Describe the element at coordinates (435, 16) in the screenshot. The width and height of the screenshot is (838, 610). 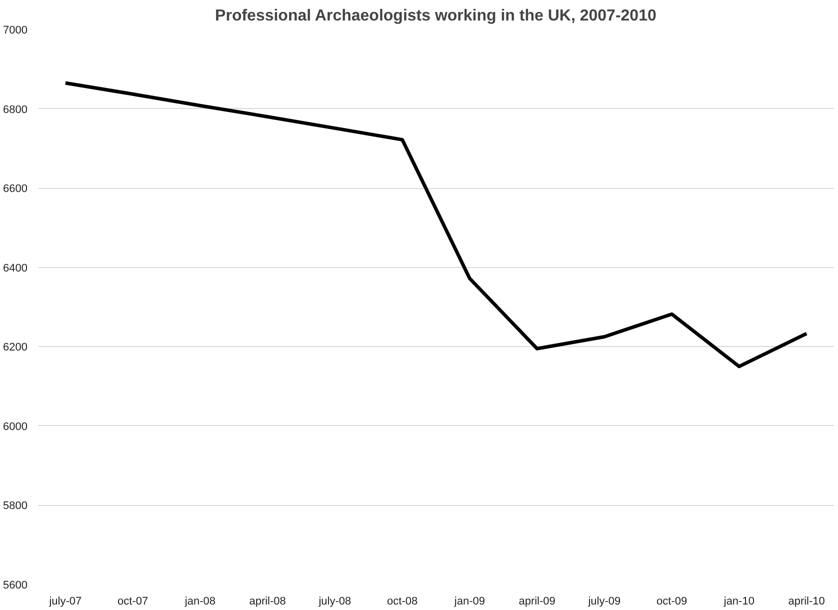
I see `chart-title: Professional Archaeologists working in the UK, 2007-2010` at that location.